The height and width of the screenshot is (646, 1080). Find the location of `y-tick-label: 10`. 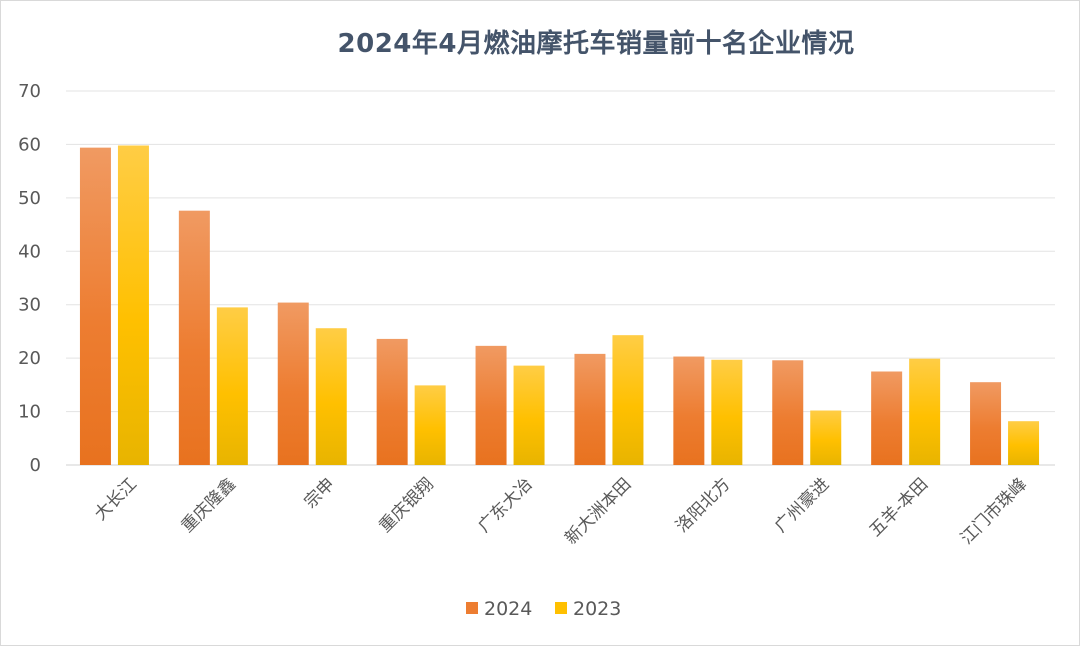

y-tick-label: 10 is located at coordinates (29, 412).